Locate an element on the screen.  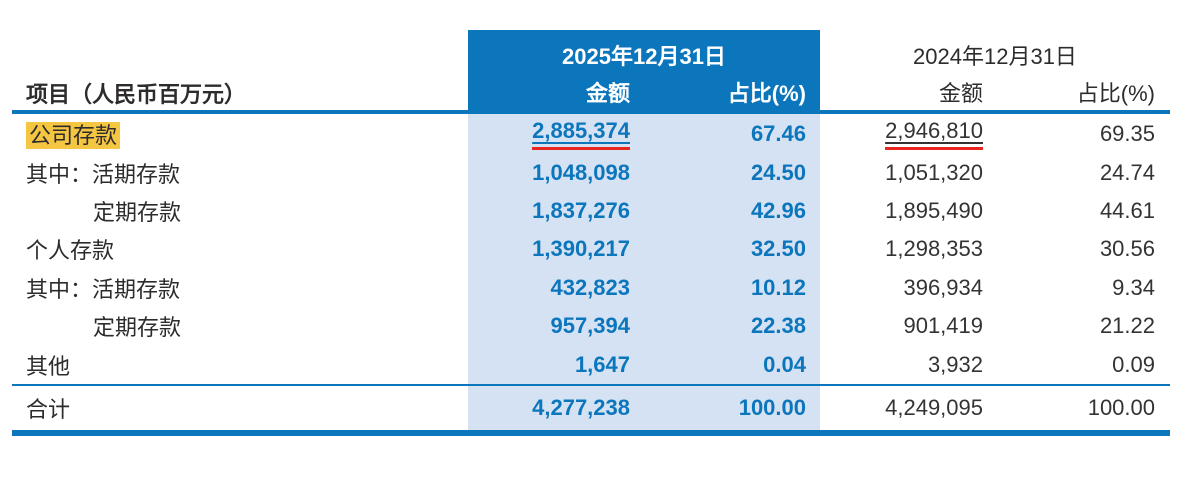
total-row: 合计 4,277,238 100.00 4,249,095 100.00 is located at coordinates (591, 408).